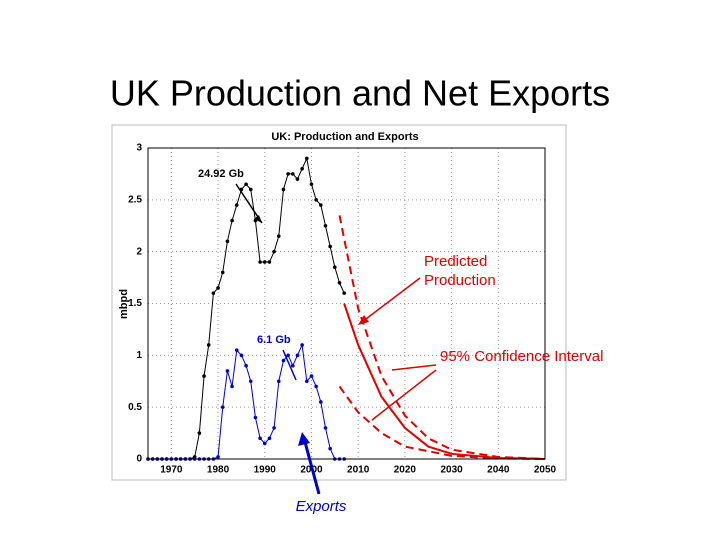  What do you see at coordinates (358, 470) in the screenshot?
I see `x-tick-label: 2010` at bounding box center [358, 470].